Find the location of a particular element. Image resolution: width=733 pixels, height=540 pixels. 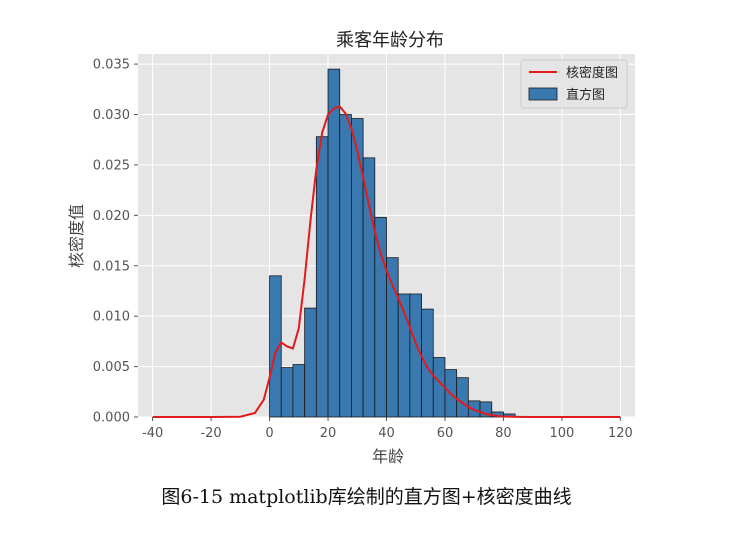

y-tick-label: 0.005 is located at coordinates (111, 367).